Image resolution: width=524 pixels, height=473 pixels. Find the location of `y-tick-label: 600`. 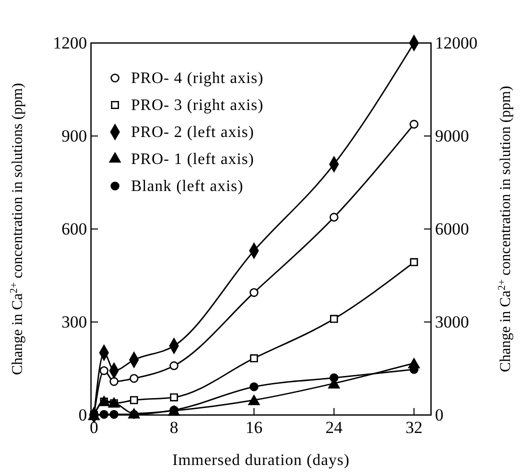

y-tick-label: 600 is located at coordinates (74, 228).